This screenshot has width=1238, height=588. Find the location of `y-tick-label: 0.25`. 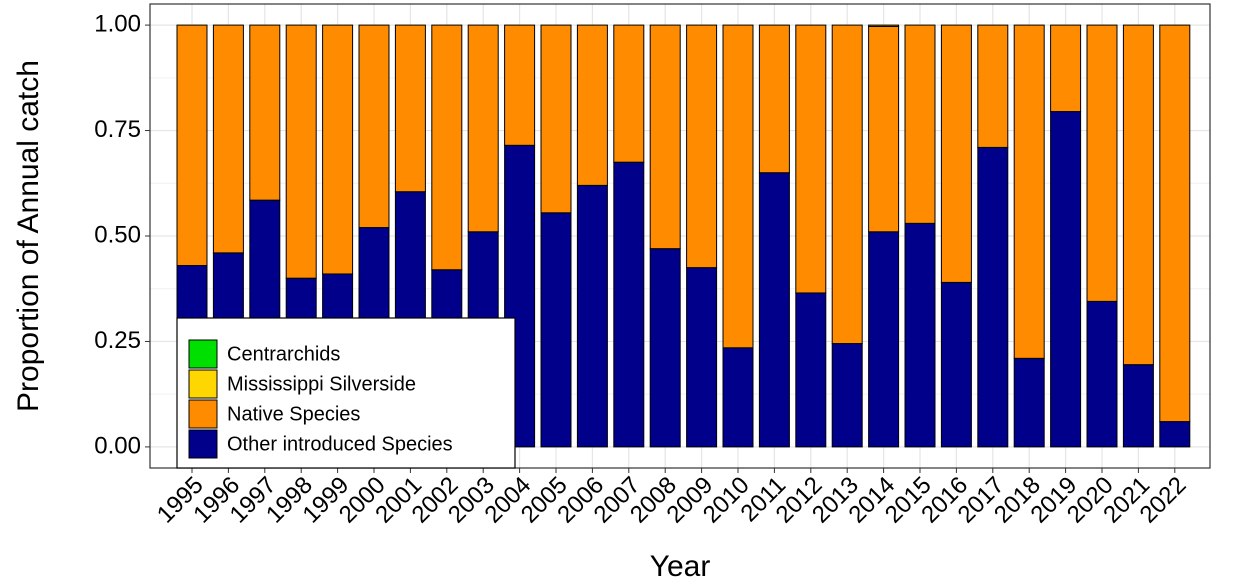

y-tick-label: 0.25 is located at coordinates (117, 340).